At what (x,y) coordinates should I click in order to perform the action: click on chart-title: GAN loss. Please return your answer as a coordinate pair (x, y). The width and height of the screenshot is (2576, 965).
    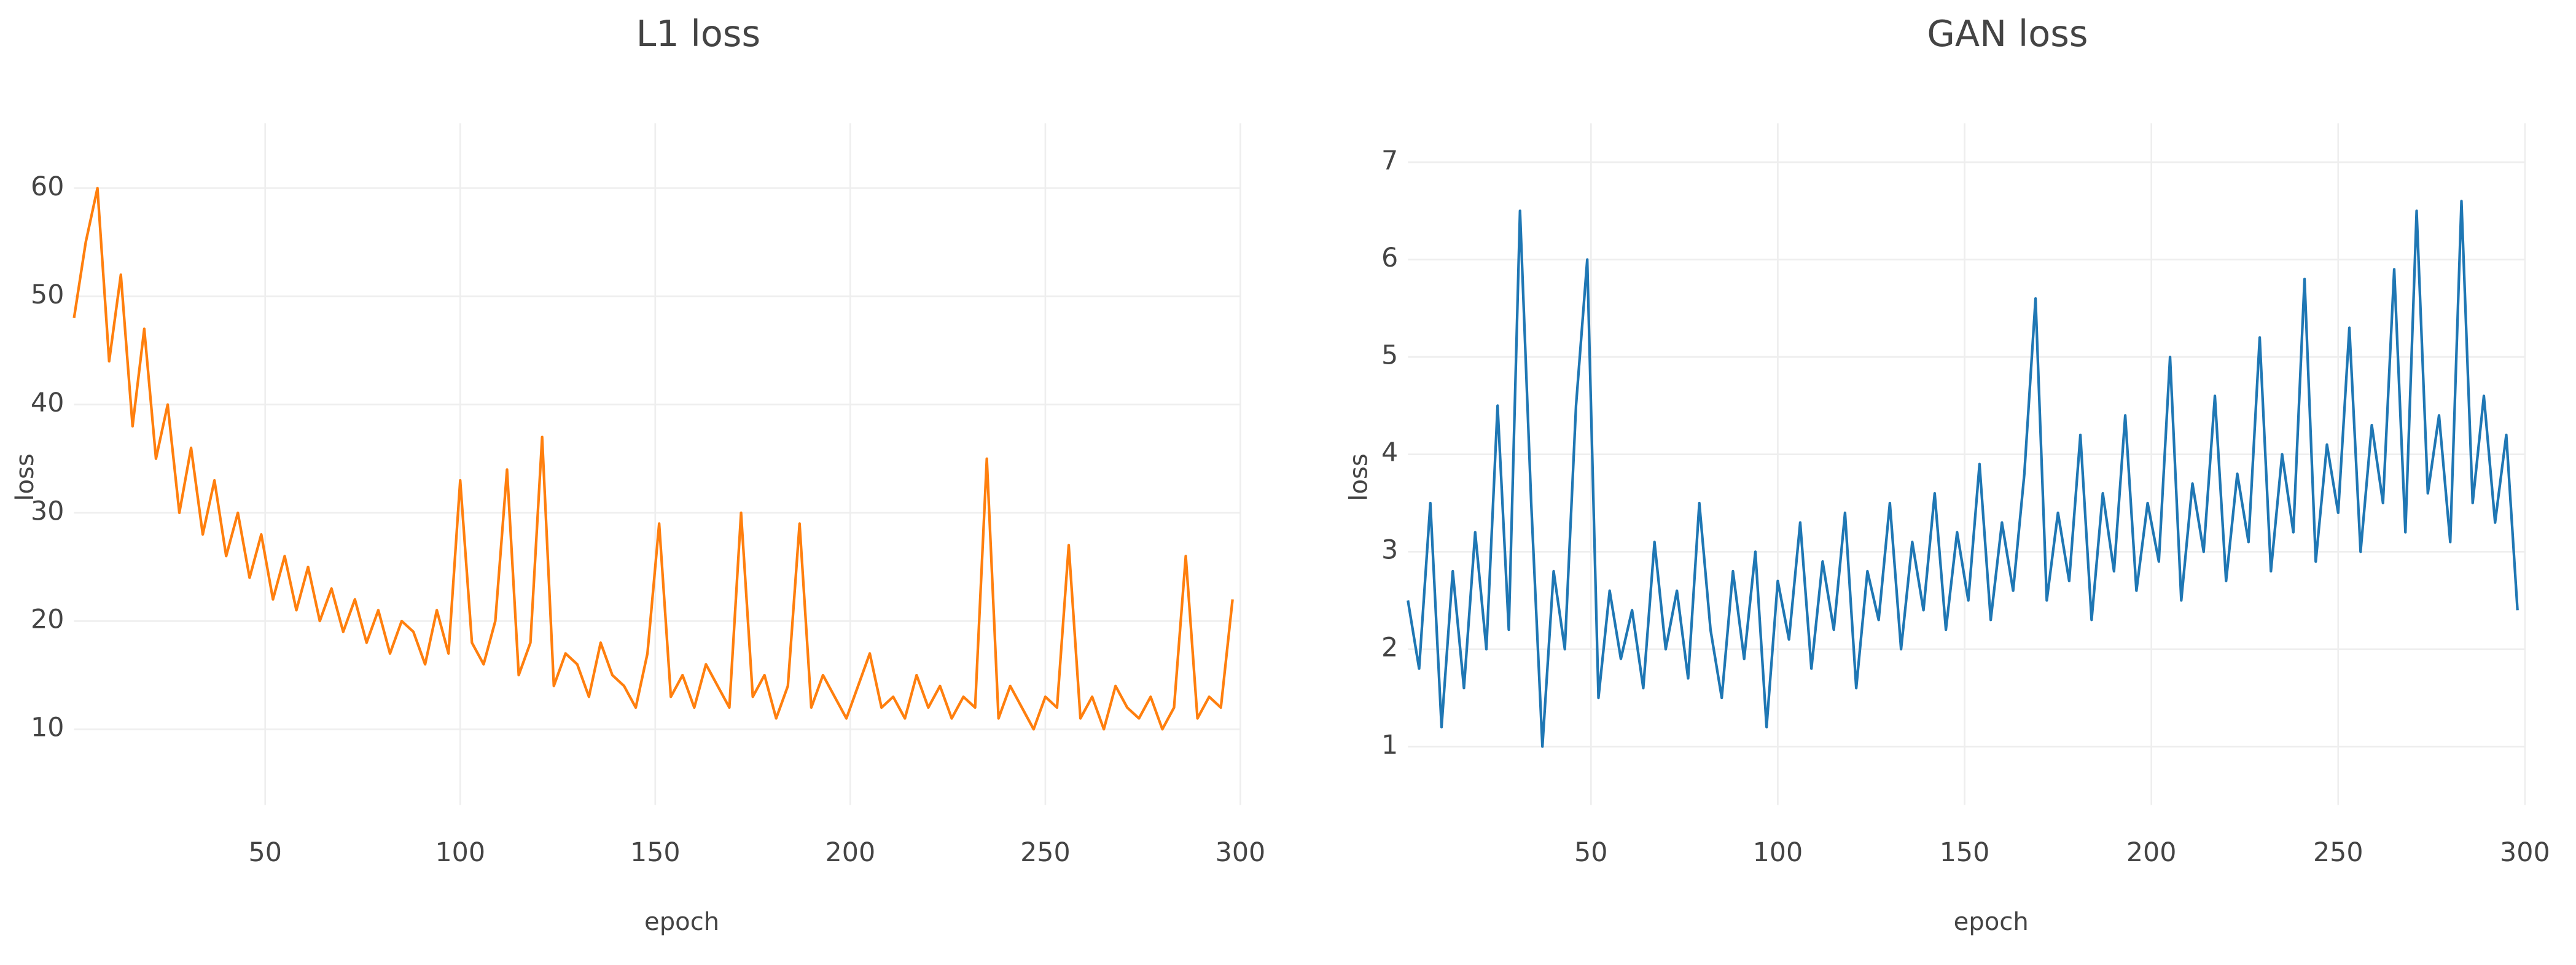
    Looking at the image, I should click on (2007, 34).